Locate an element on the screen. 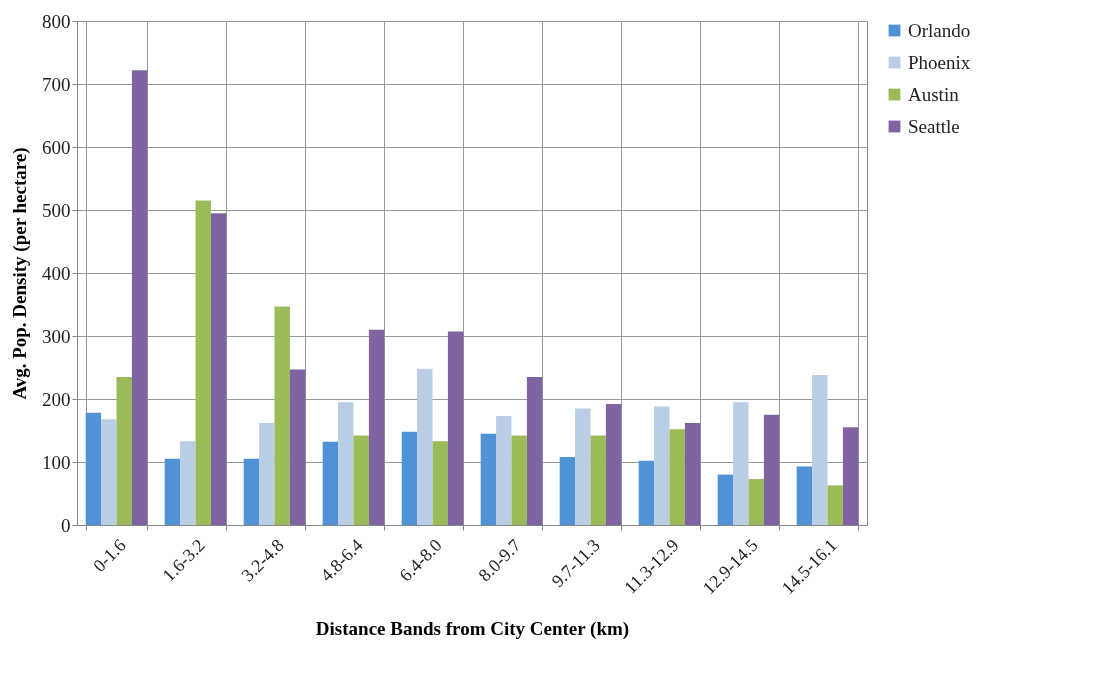 This screenshot has height=689, width=1114. y-tick-label: 600 is located at coordinates (56, 147).